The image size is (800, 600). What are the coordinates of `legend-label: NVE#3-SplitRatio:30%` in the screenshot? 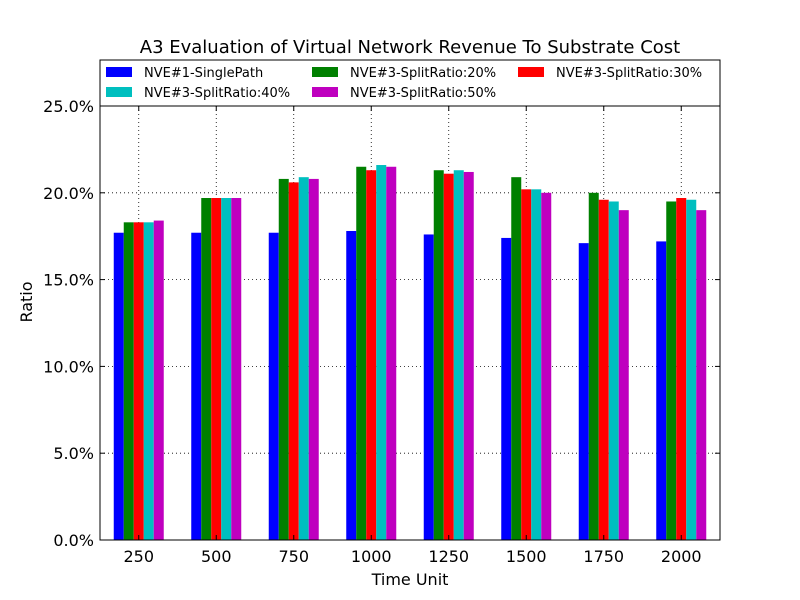 It's located at (629, 73).